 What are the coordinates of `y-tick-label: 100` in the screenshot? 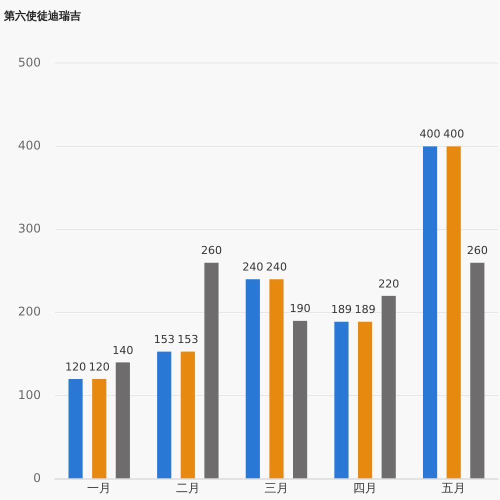 It's located at (29, 395).